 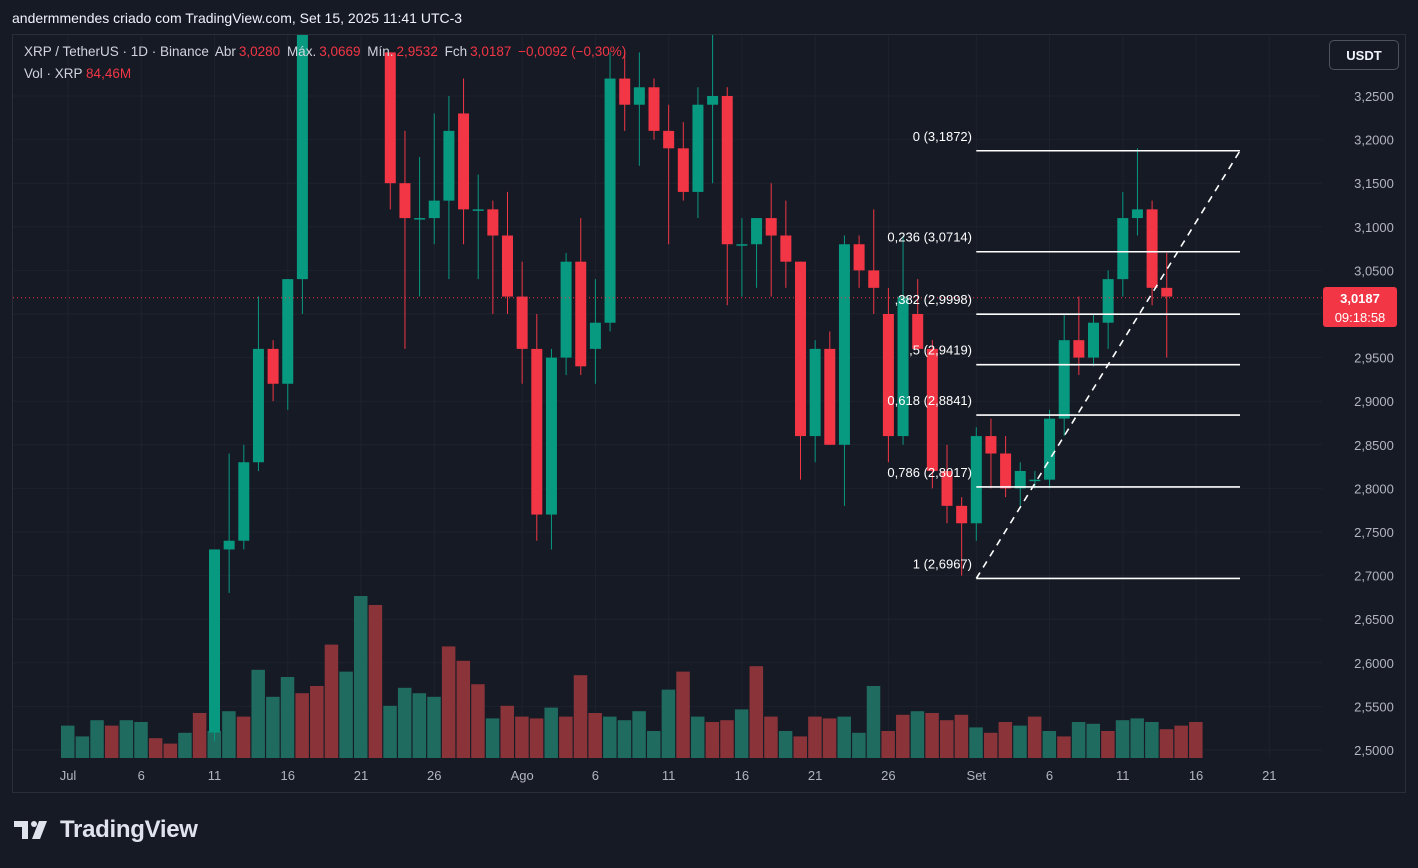 I want to click on low-value: 2,9532, so click(x=417, y=51).